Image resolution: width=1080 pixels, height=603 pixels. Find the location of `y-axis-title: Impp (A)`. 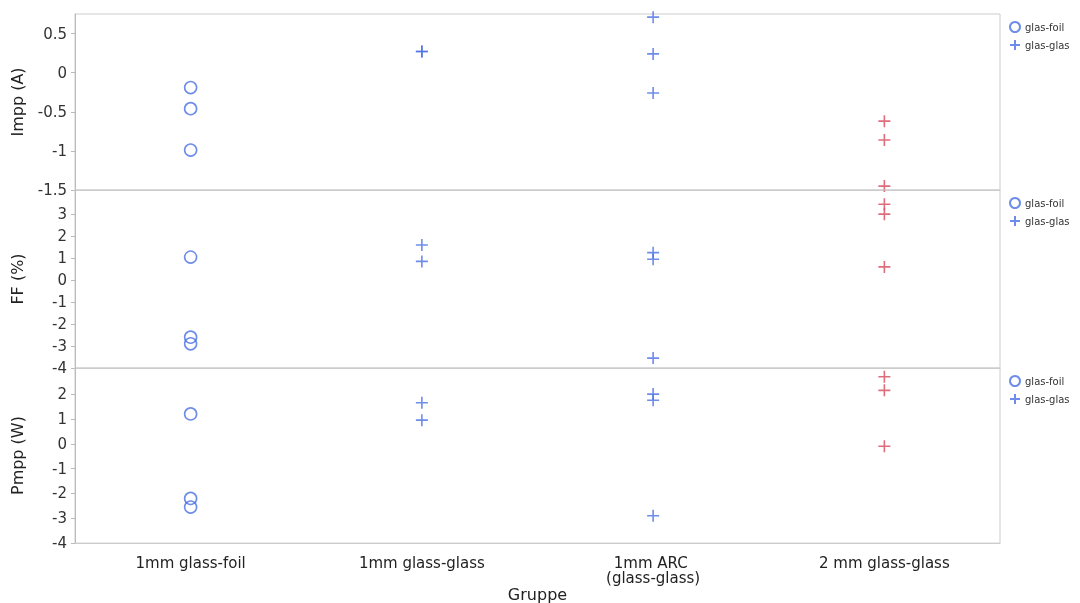

y-axis-title: Impp (A) is located at coordinates (17, 102).